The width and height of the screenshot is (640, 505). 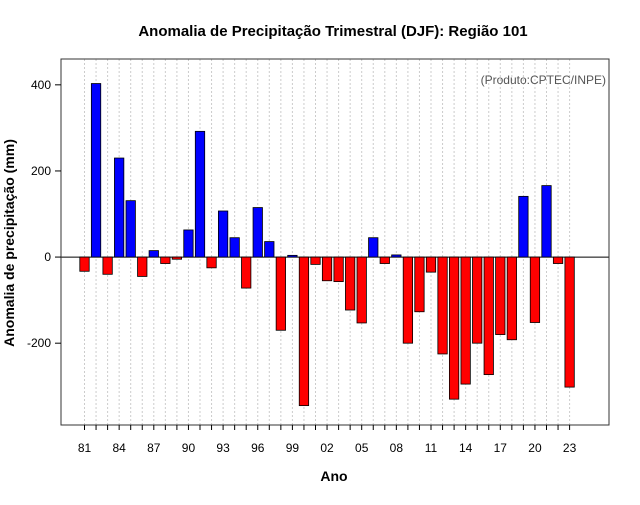 I want to click on y-tick-label: 200, so click(x=41, y=171).